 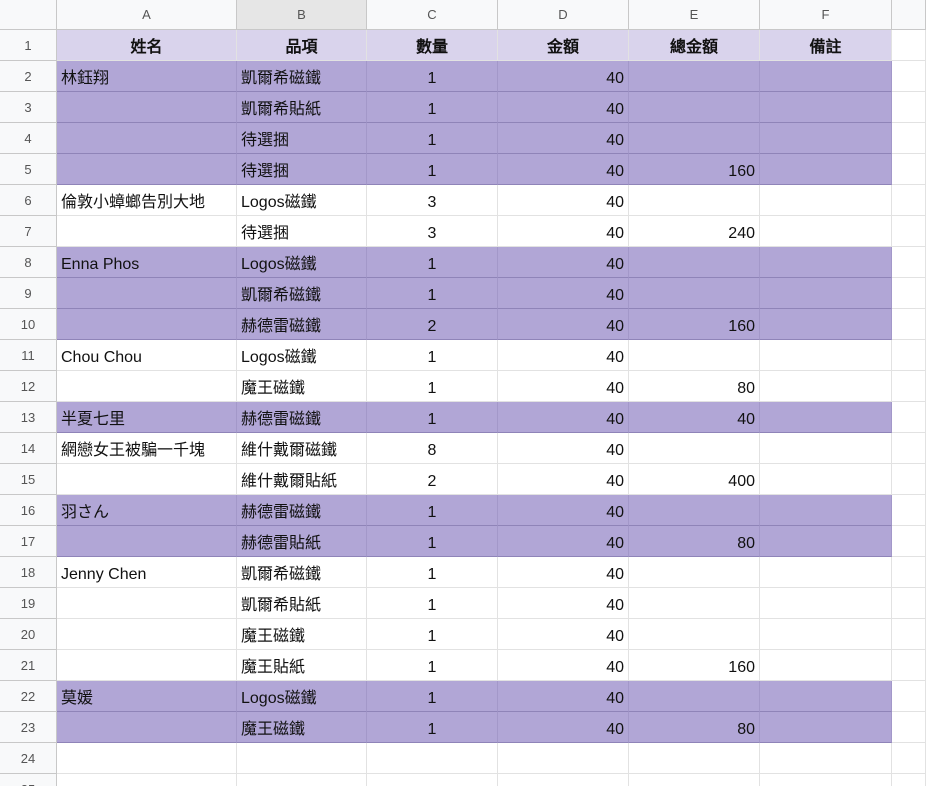 I want to click on row-header: 14, so click(x=28, y=448).